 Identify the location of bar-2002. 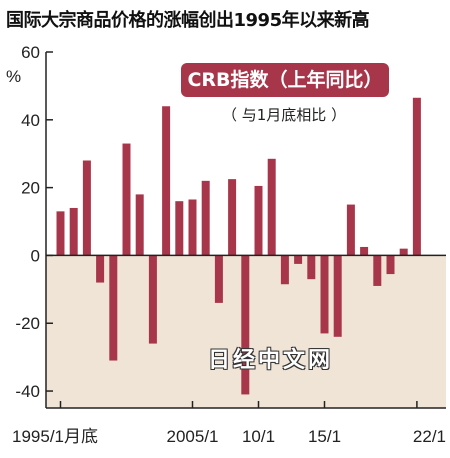
(152, 299).